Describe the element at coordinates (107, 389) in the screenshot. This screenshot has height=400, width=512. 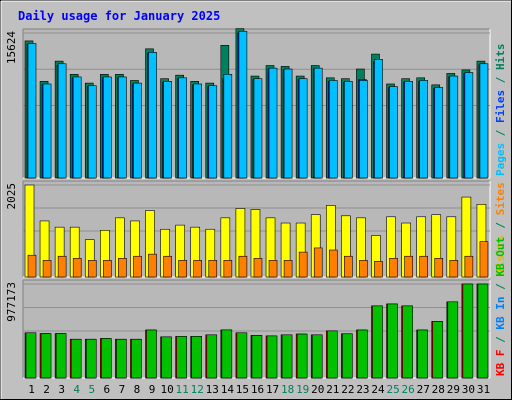
I see `x-tick-label: 6` at that location.